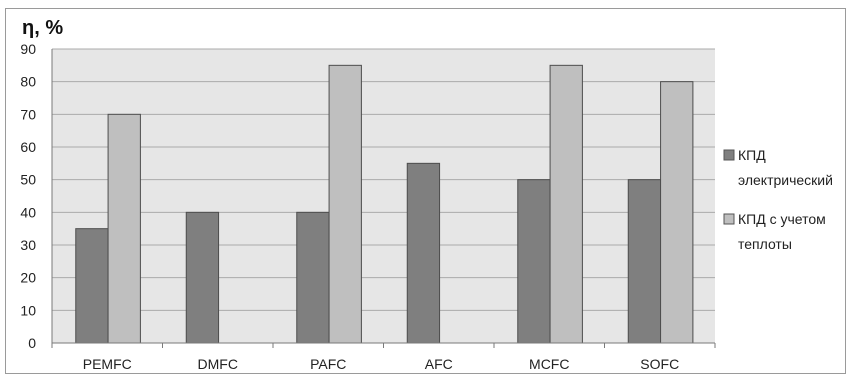 This screenshot has width=852, height=374. I want to click on y-axis-title: η, %, so click(42, 28).